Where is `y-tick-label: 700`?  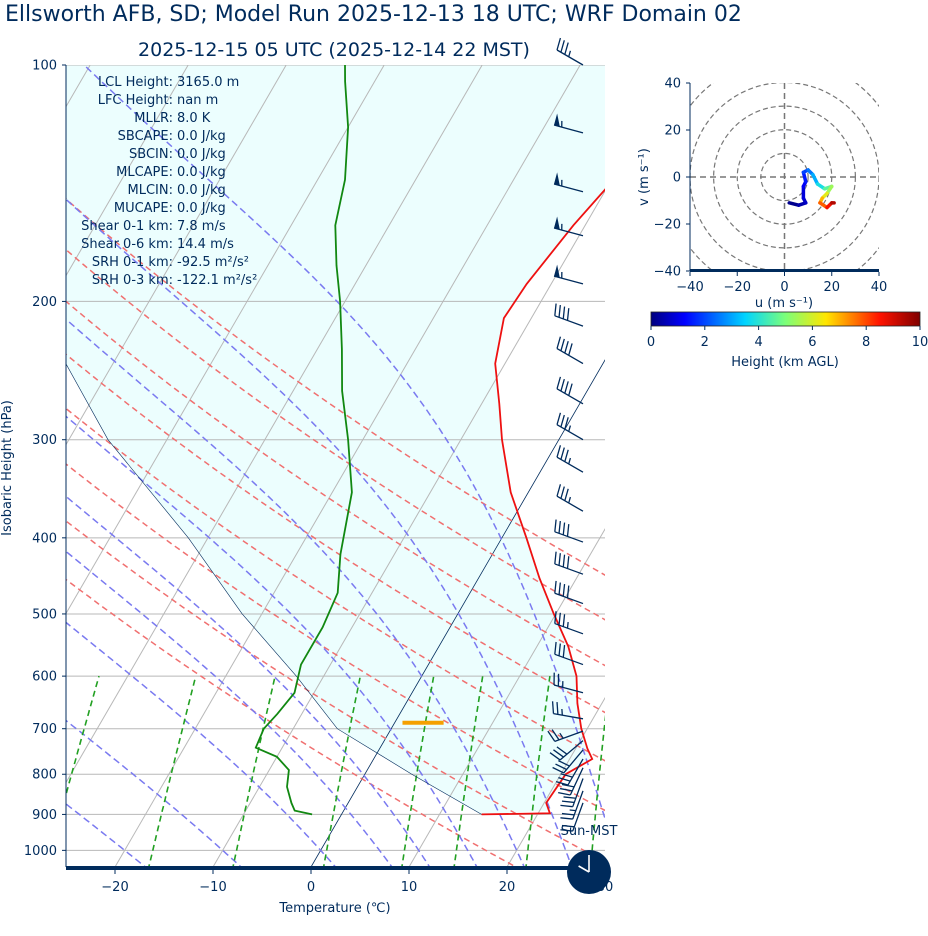 y-tick-label: 700 is located at coordinates (44, 729).